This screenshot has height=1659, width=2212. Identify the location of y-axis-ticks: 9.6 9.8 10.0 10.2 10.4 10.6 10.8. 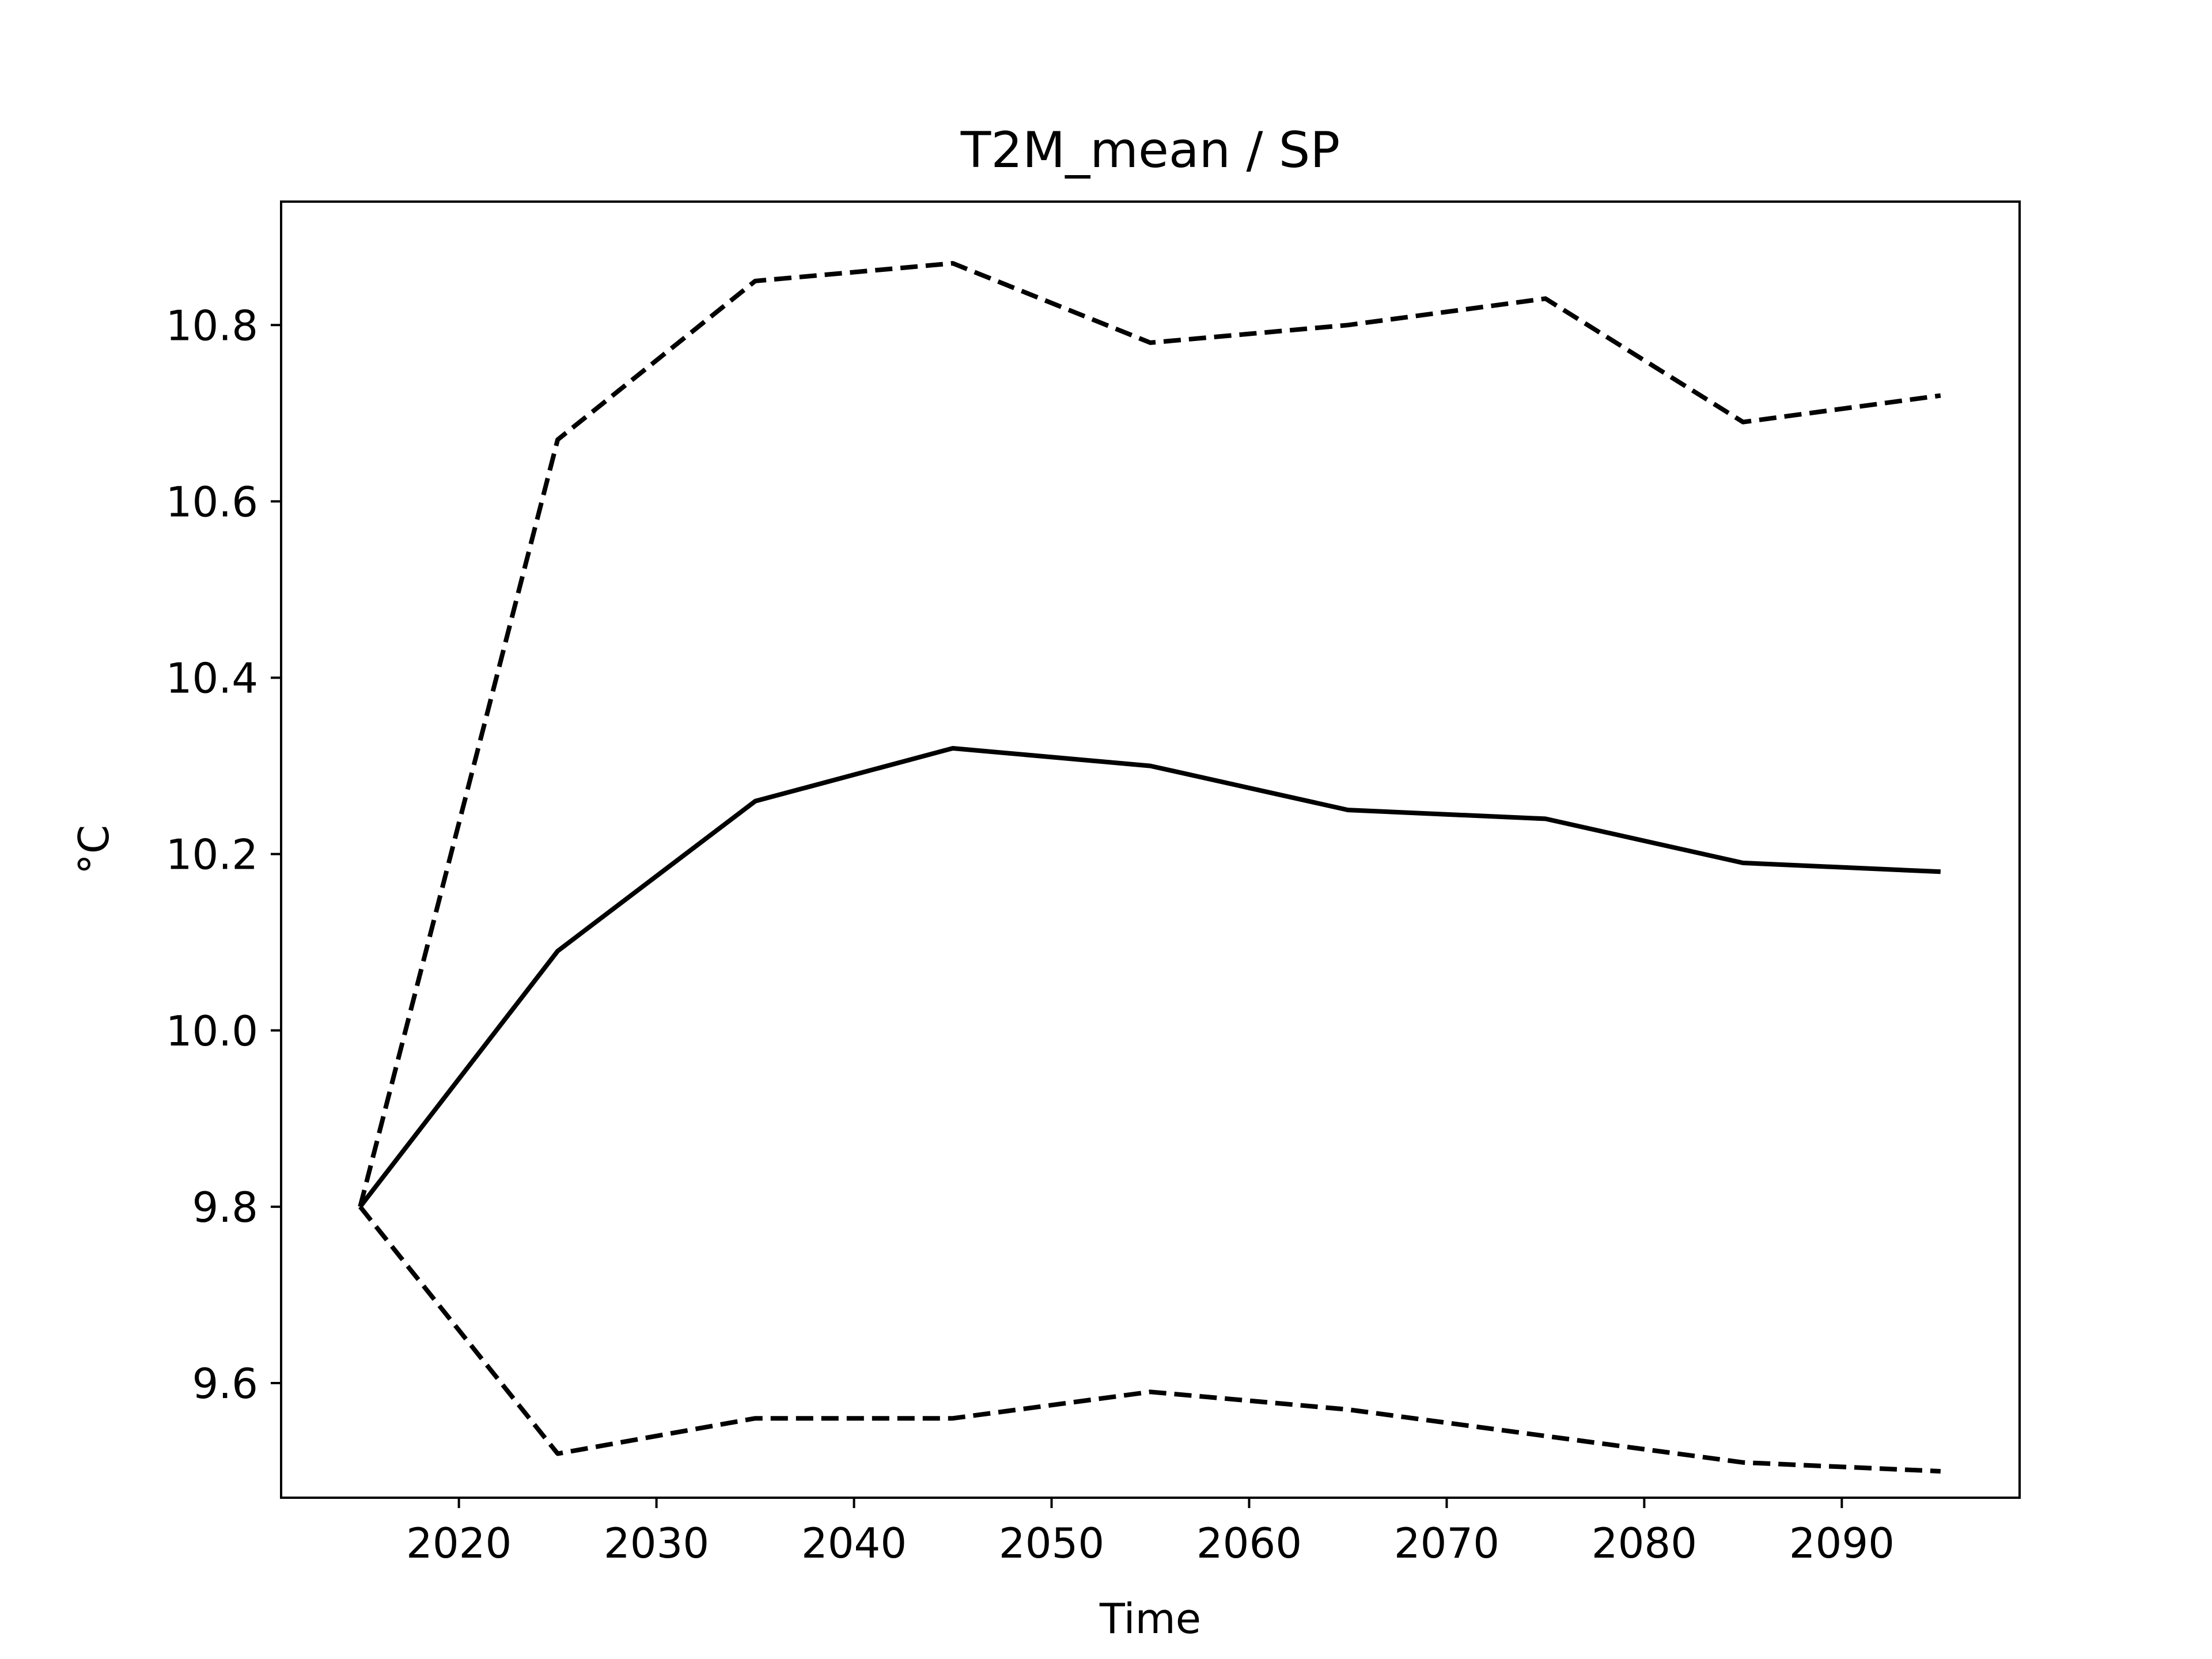
(223, 854).